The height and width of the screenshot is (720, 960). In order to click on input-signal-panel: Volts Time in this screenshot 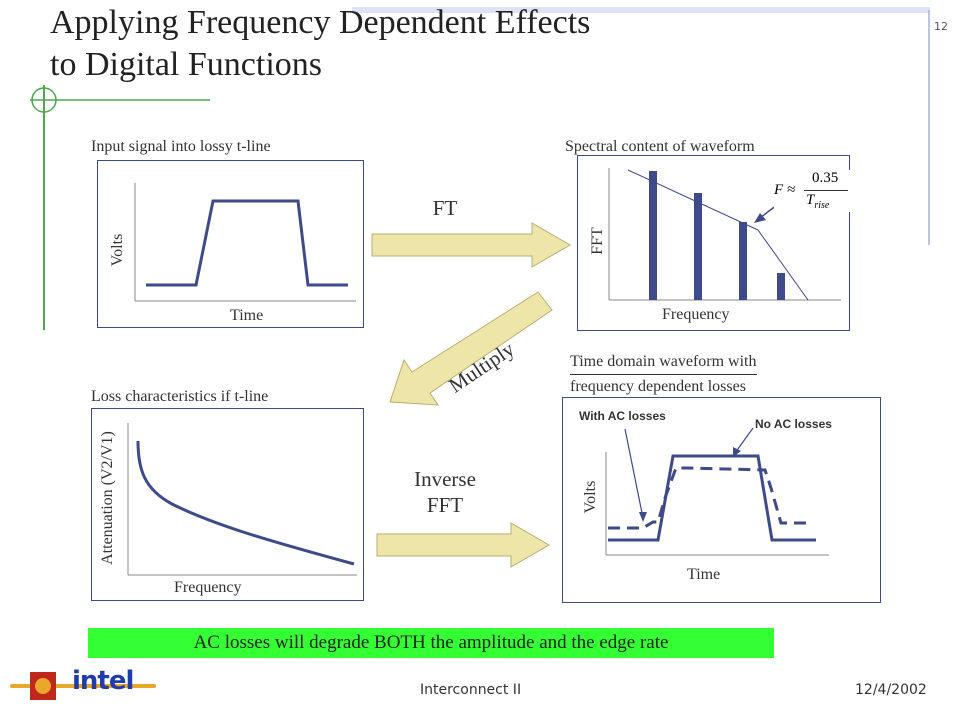, I will do `click(230, 244)`.